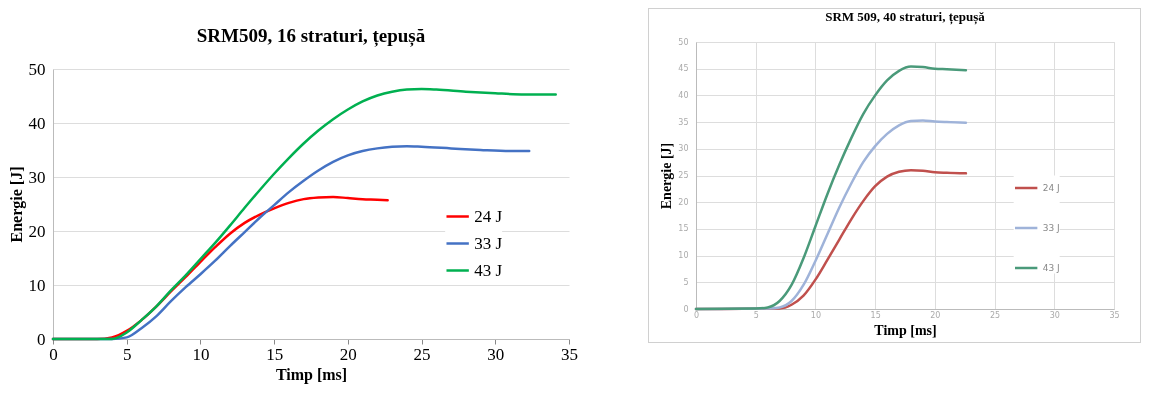 The image size is (1157, 415). What do you see at coordinates (683, 122) in the screenshot?
I see `y-tick-label: 35` at bounding box center [683, 122].